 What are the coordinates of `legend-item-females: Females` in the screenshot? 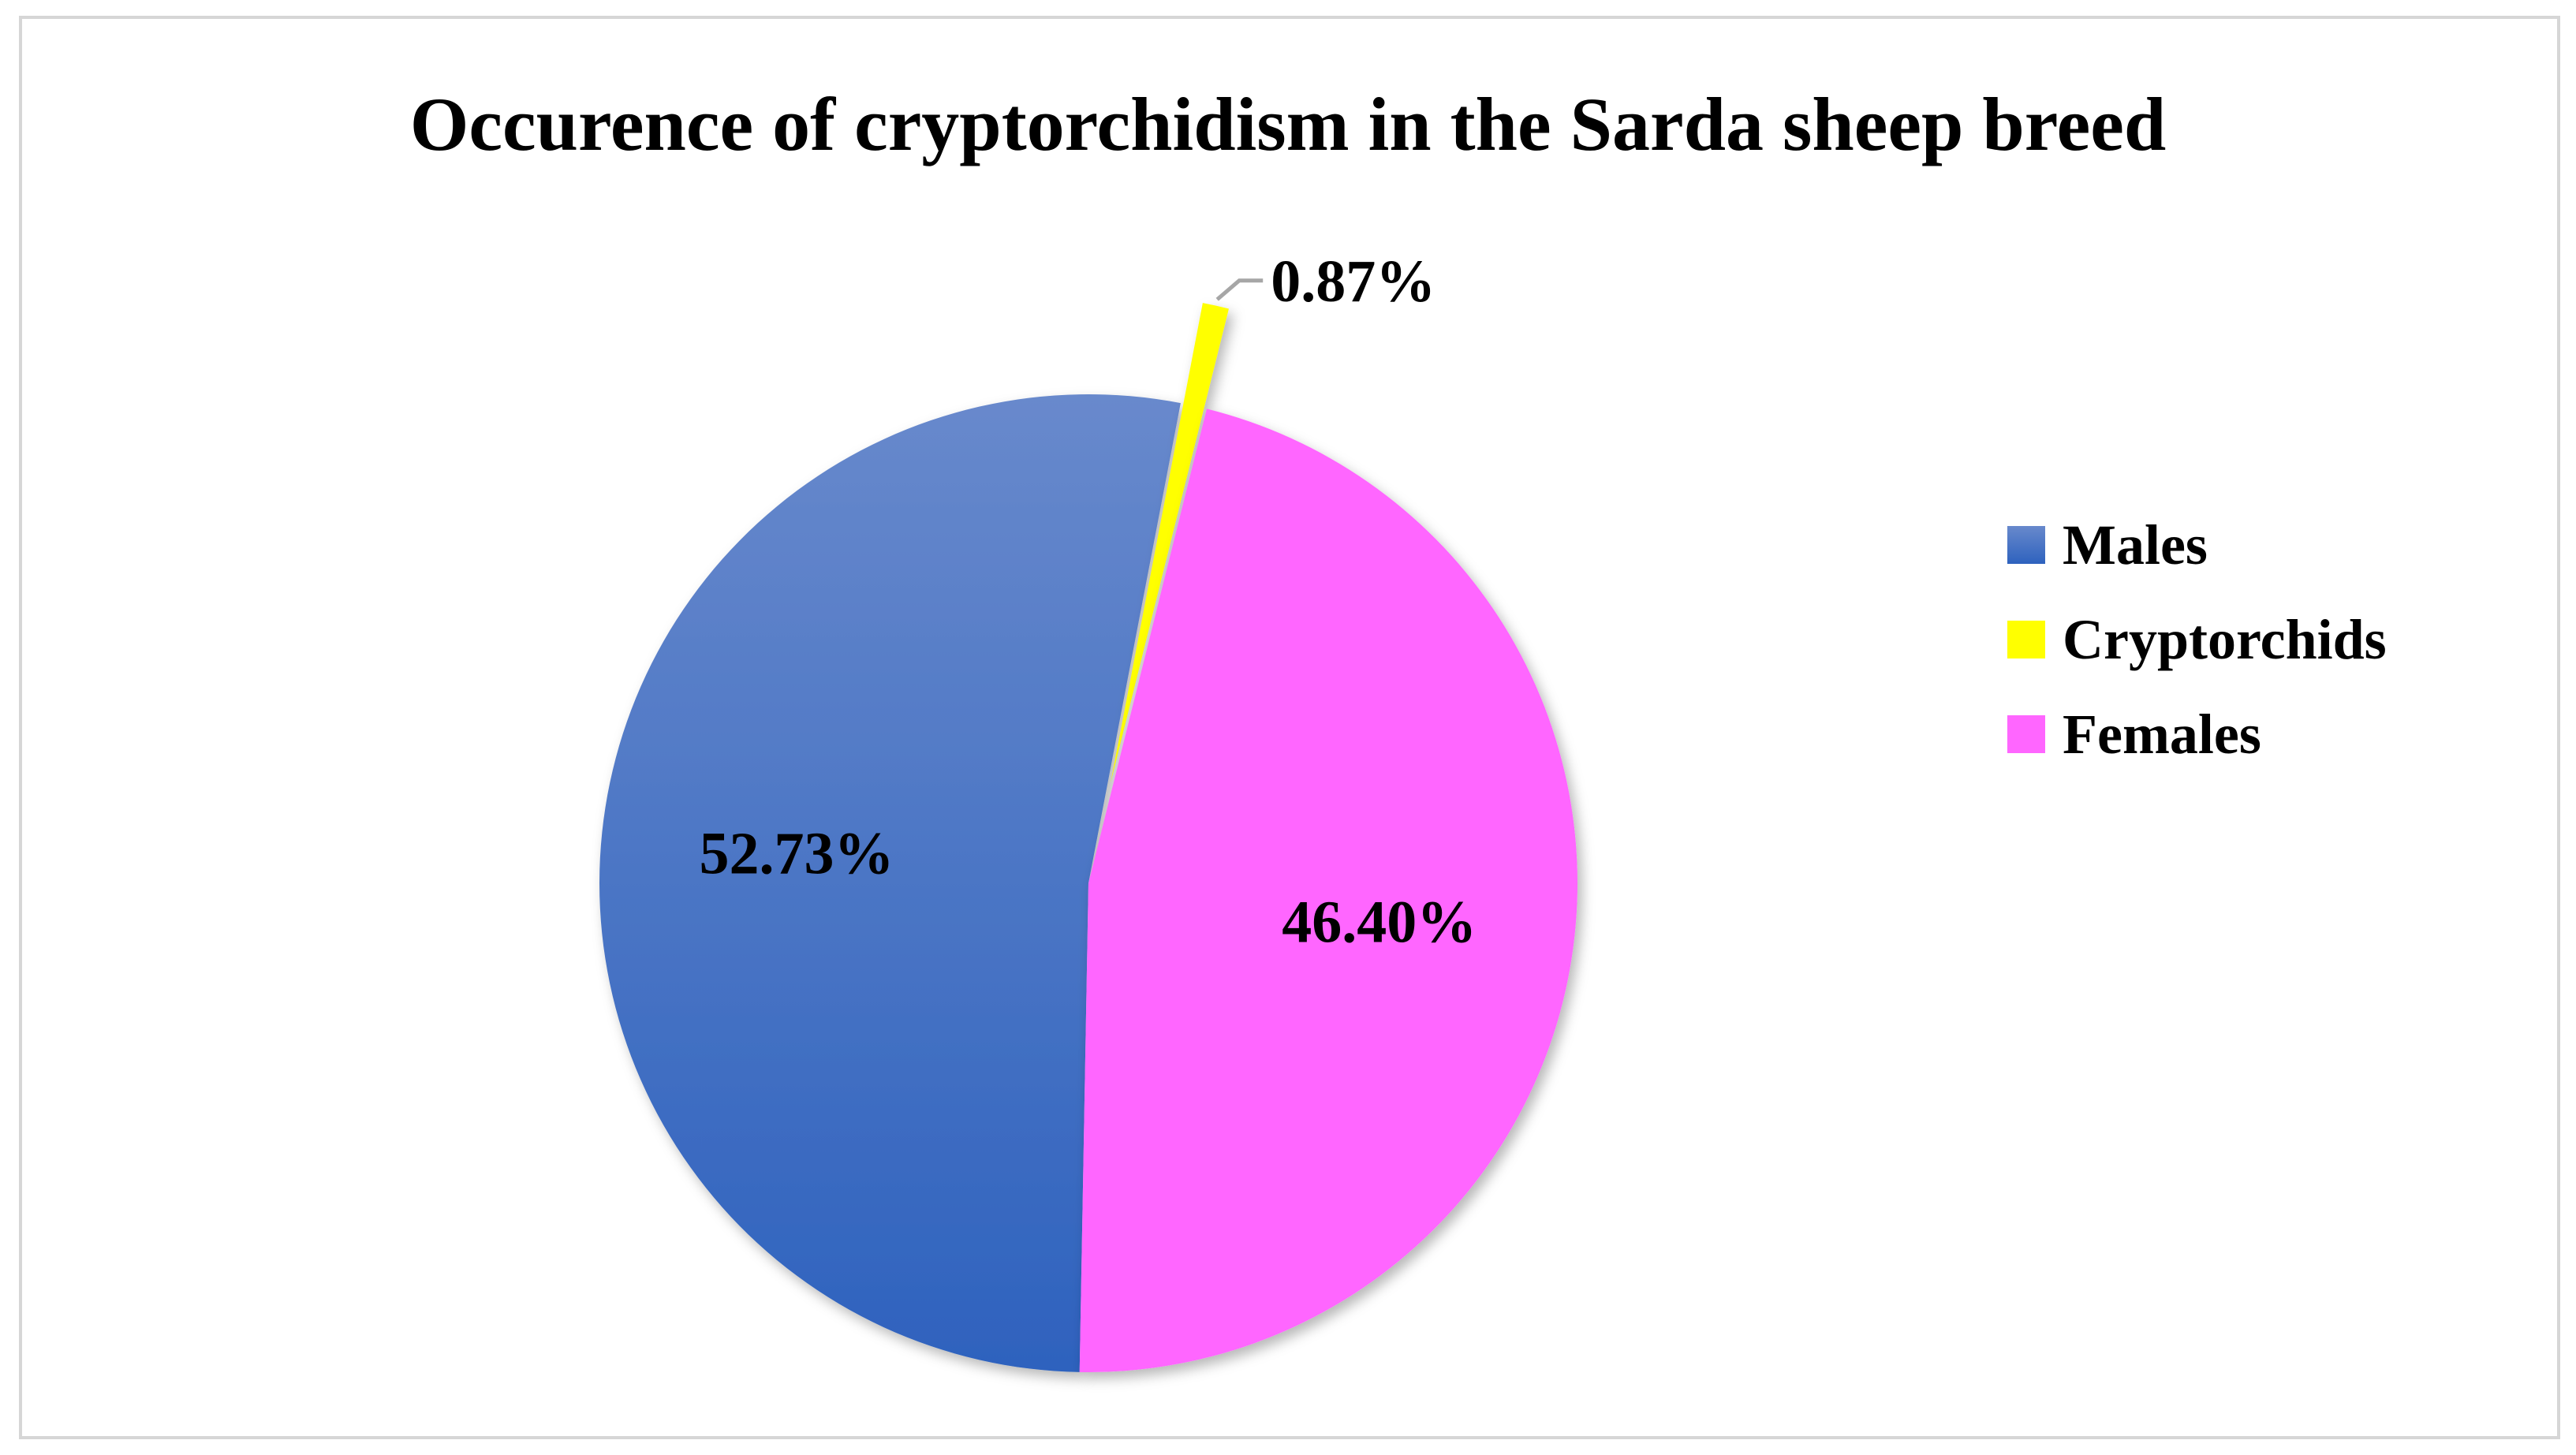 It's located at (2134, 734).